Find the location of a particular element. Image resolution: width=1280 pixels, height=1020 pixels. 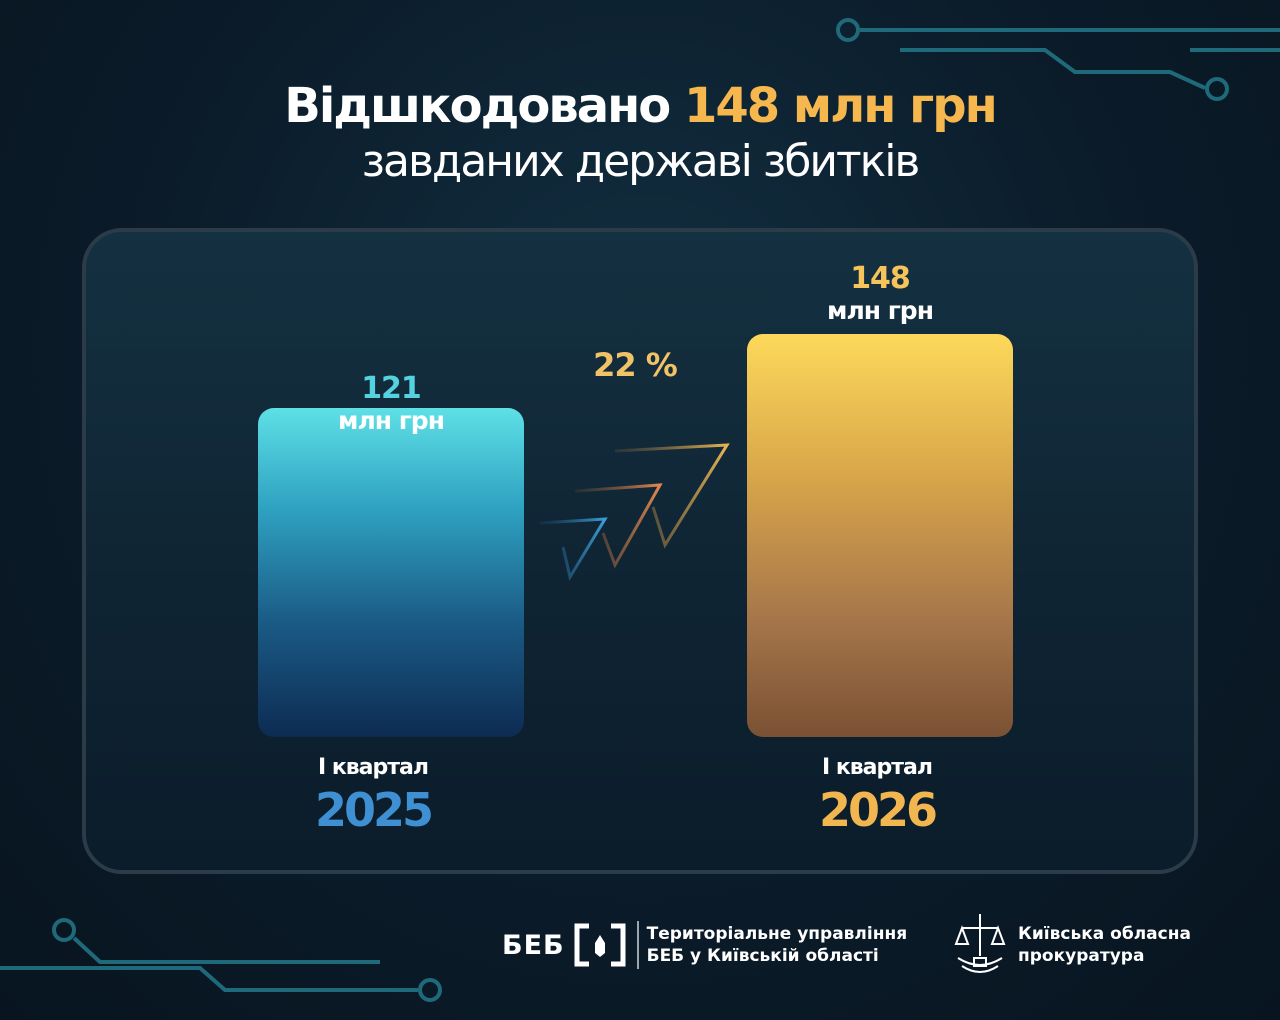

value-label-2025: 121 млн грн is located at coordinates (391, 404).